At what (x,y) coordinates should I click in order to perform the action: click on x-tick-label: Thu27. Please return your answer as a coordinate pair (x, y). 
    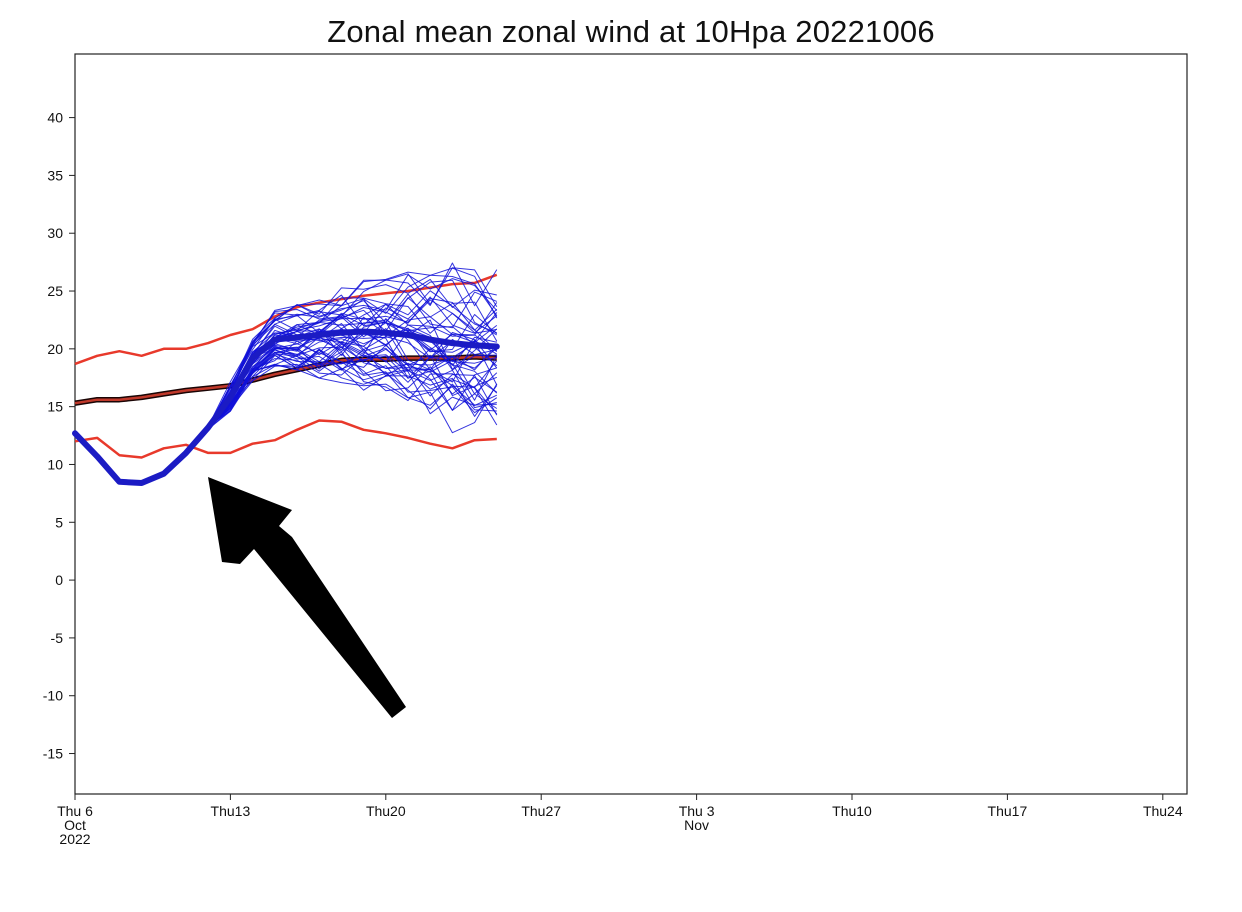
    Looking at the image, I should click on (541, 811).